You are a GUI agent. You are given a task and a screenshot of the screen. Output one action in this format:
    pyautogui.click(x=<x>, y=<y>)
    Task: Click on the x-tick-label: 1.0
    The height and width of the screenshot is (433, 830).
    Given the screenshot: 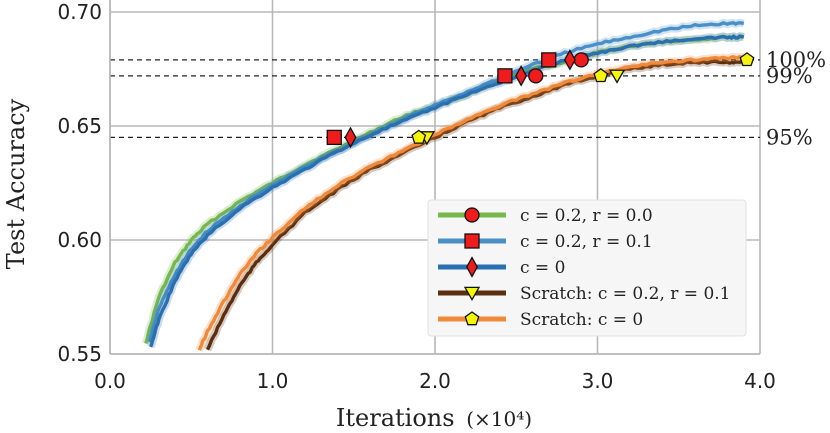 What is the action you would take?
    pyautogui.click(x=273, y=381)
    